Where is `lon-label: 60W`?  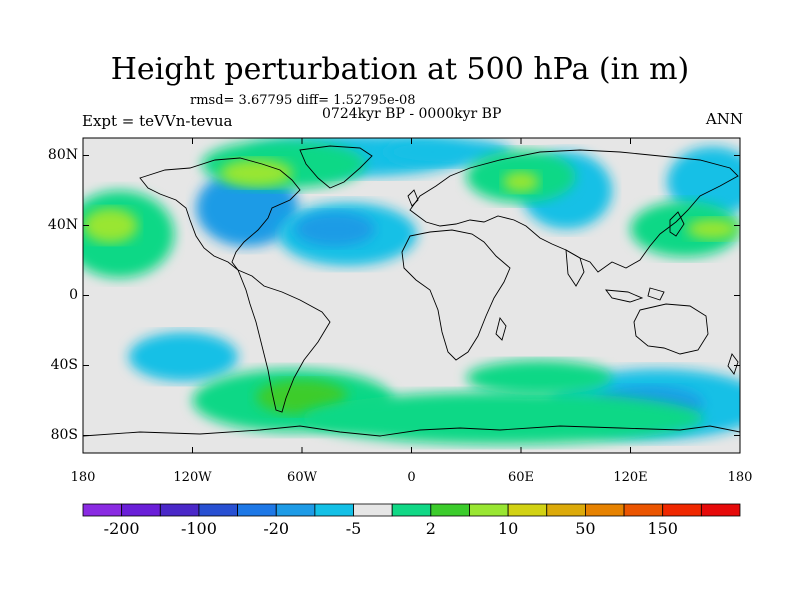 lon-label: 60W is located at coordinates (302, 477).